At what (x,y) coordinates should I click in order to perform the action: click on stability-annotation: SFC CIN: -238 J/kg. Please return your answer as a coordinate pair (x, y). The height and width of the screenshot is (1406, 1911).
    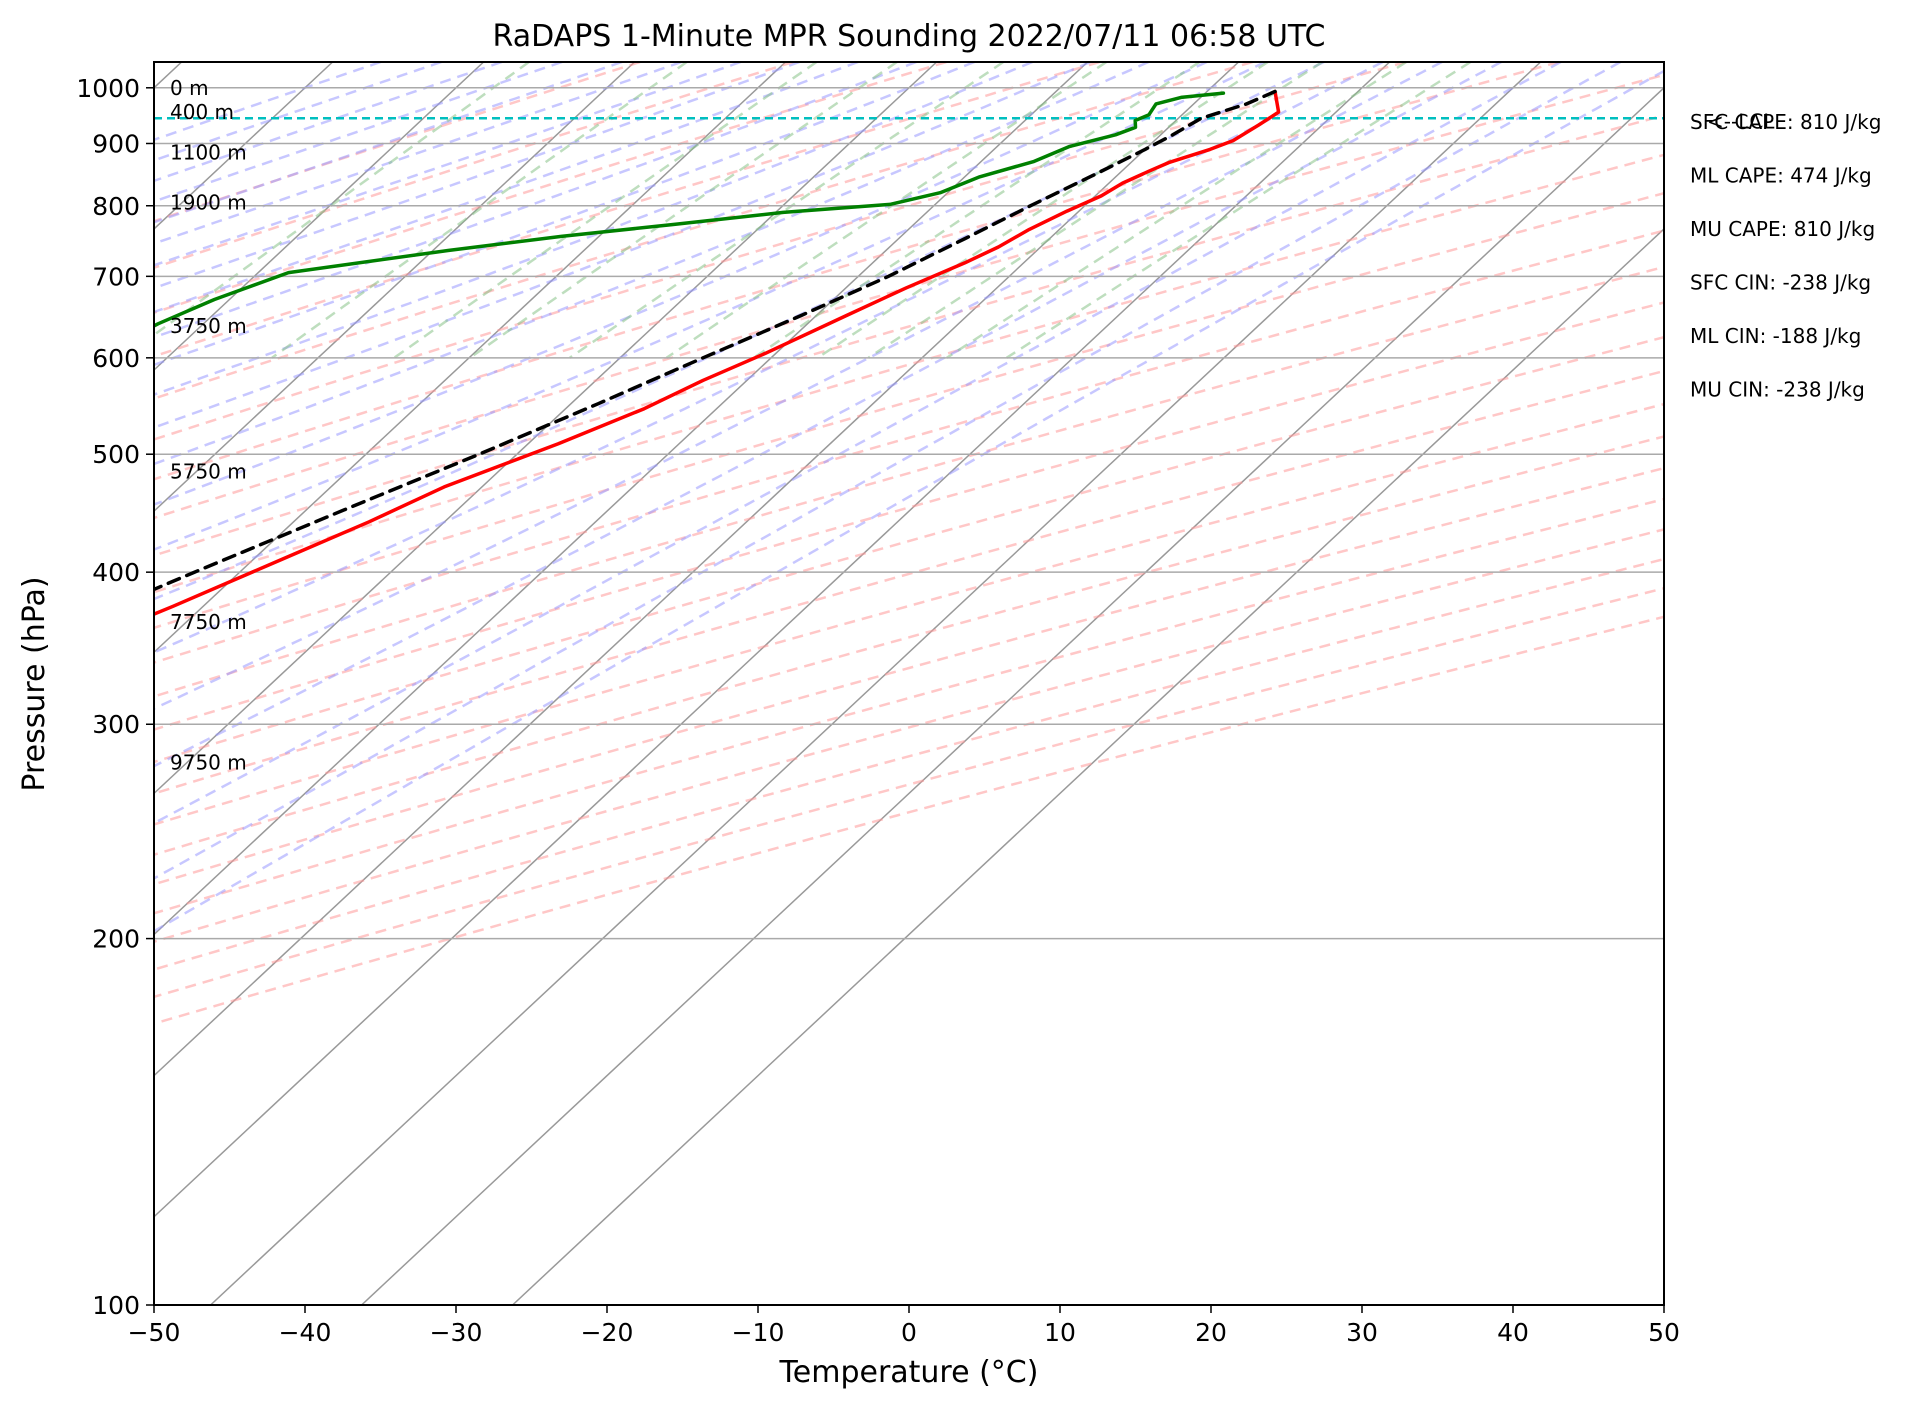
    Looking at the image, I should click on (1780, 283).